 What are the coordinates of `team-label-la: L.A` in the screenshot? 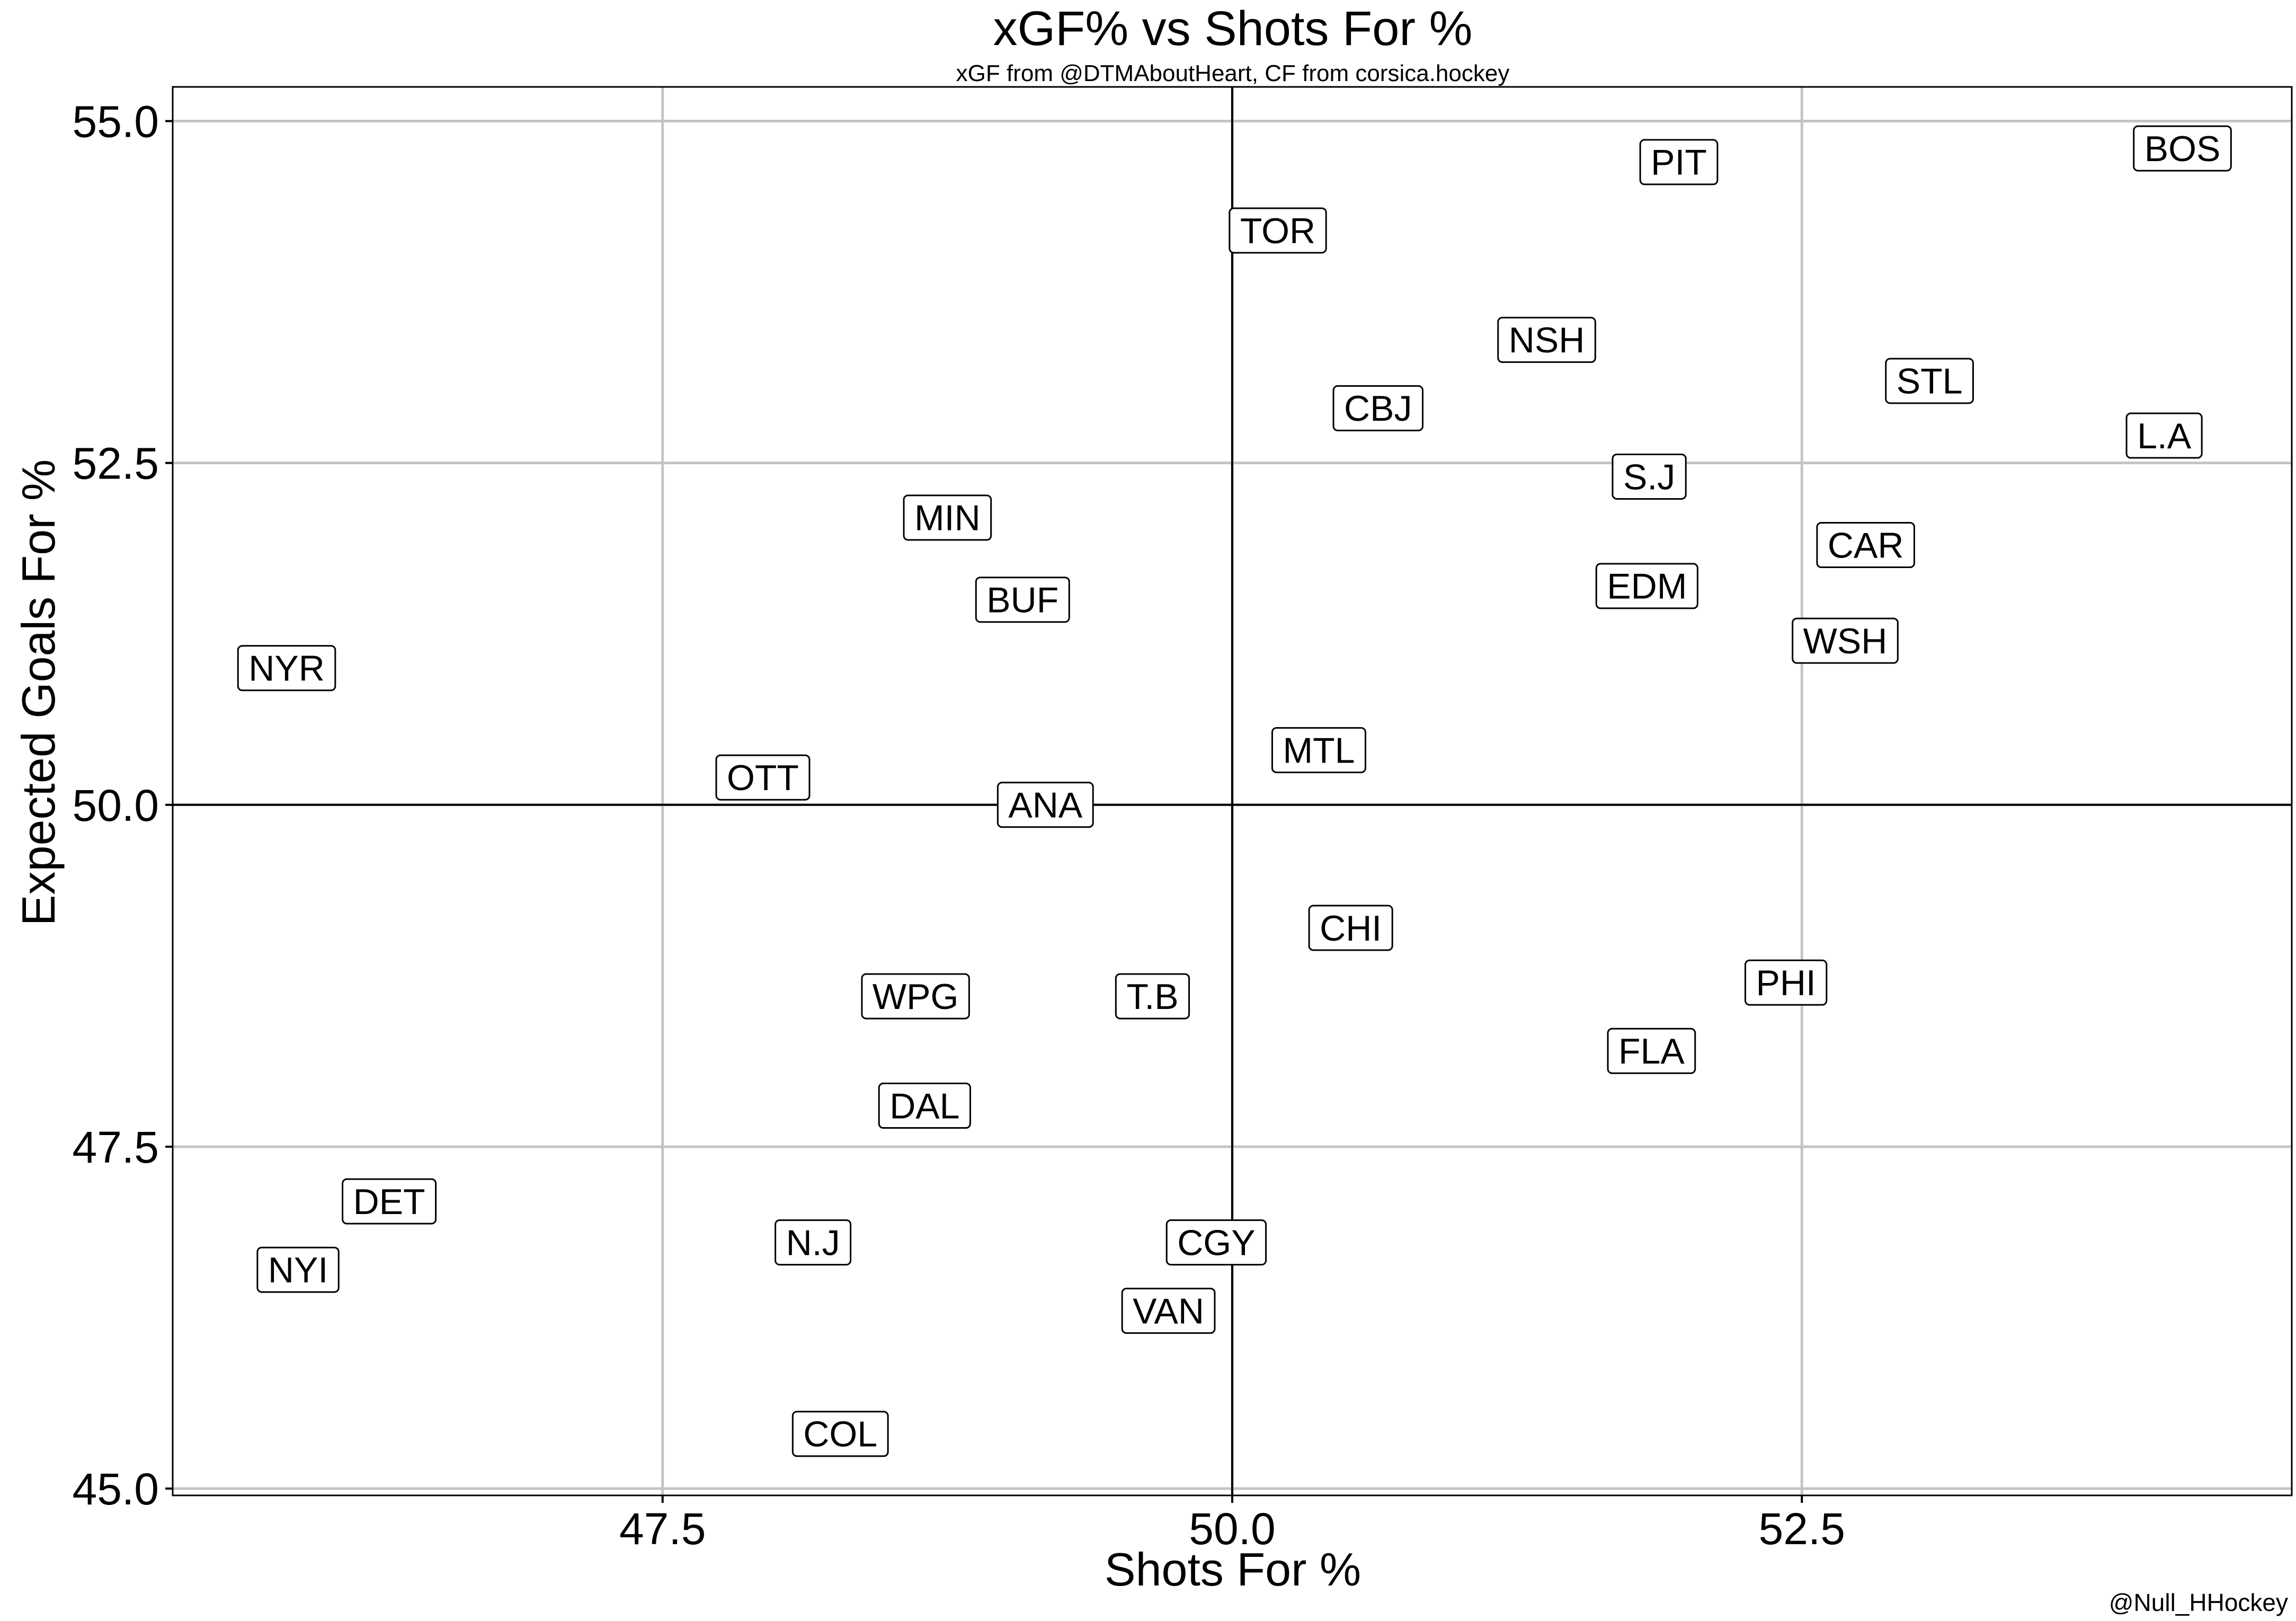 It's located at (2164, 435).